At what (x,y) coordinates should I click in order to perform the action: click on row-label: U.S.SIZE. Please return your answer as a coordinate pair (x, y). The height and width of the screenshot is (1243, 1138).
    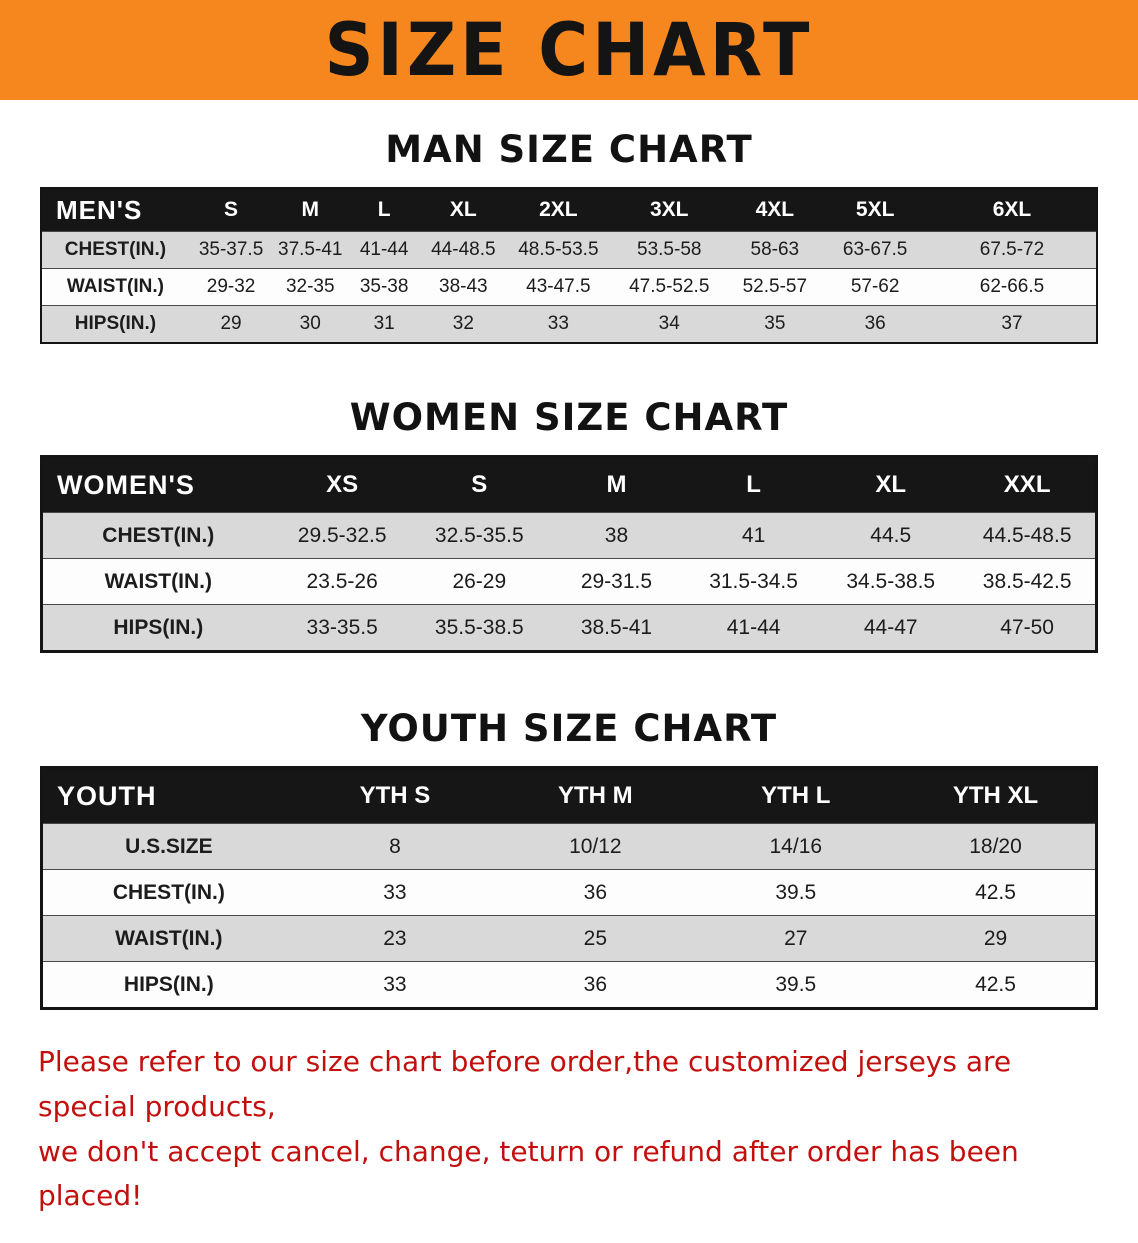
    Looking at the image, I should click on (169, 846).